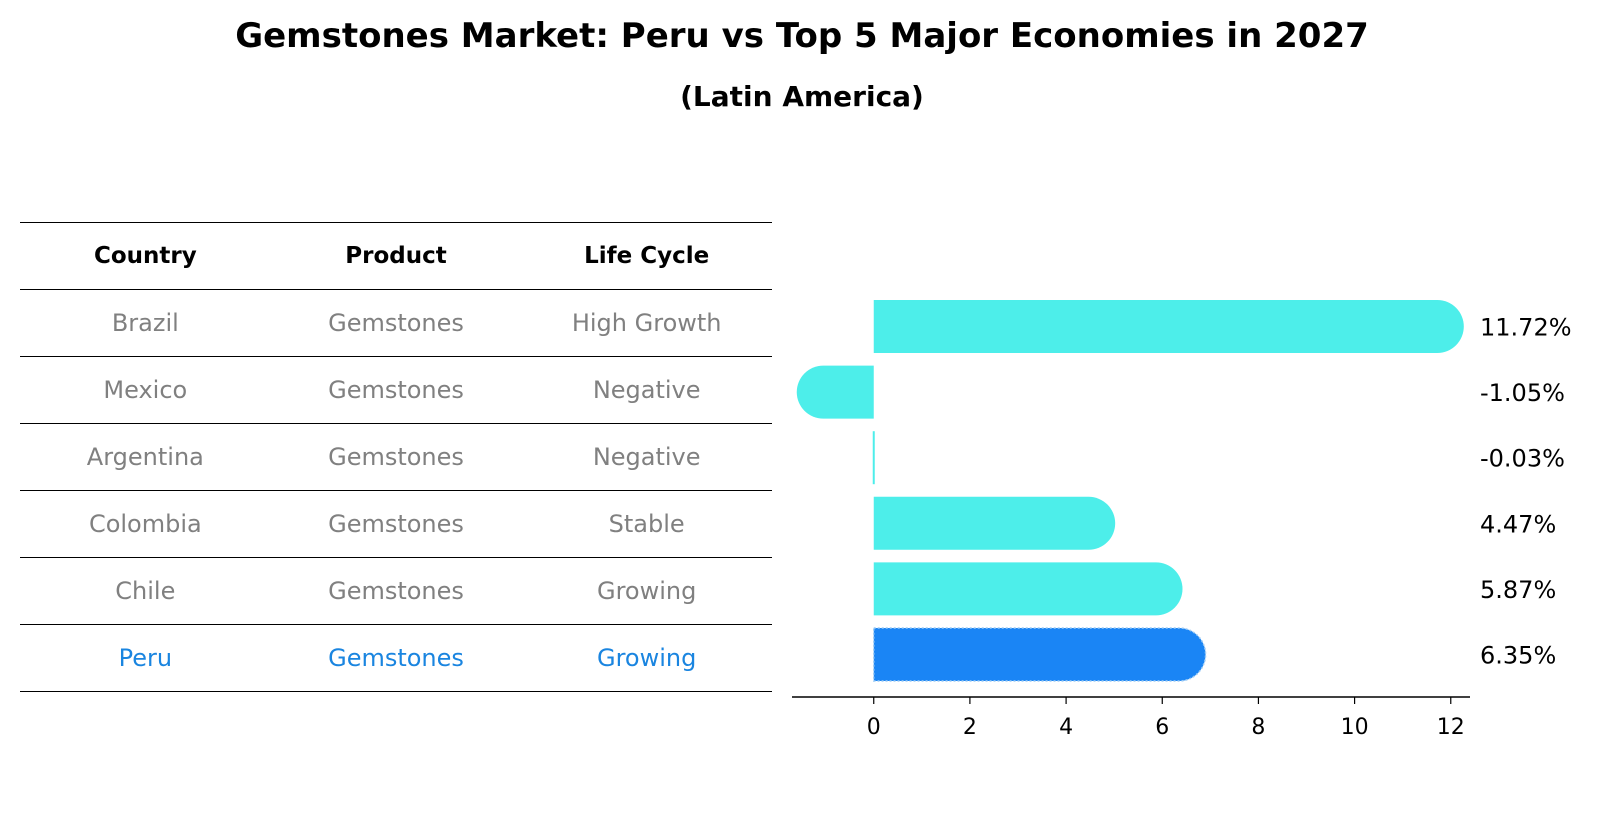  I want to click on bar-colombia, so click(994, 523).